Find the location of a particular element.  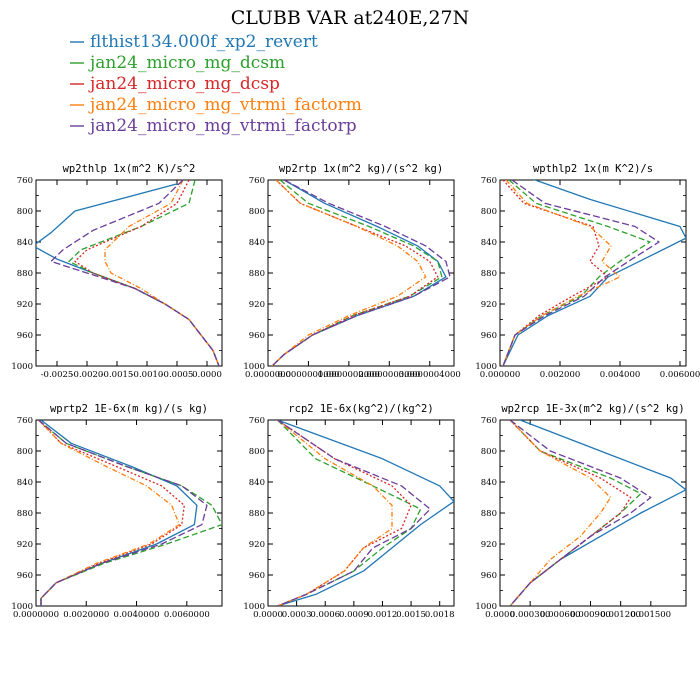

x-tick-label: 0.001500 is located at coordinates (651, 615).